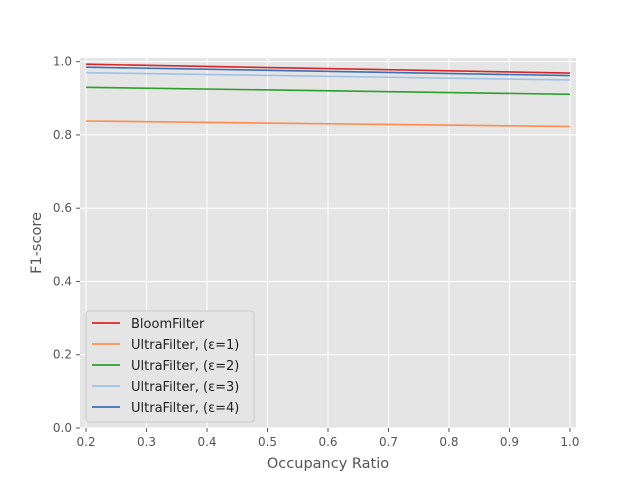 Image resolution: width=640 pixels, height=480 pixels. Describe the element at coordinates (448, 442) in the screenshot. I see `x-tick-label: 0.8` at that location.